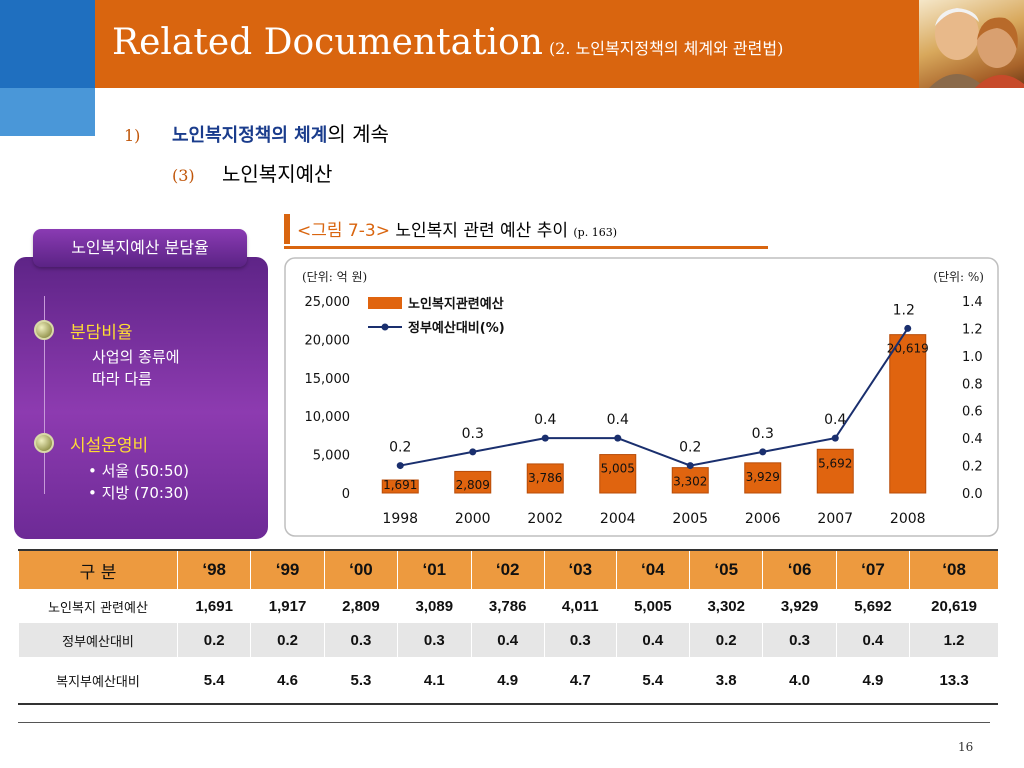 This screenshot has width=1024, height=768. Describe the element at coordinates (328, 417) in the screenshot. I see `y-left-tick-label: 10,000` at that location.